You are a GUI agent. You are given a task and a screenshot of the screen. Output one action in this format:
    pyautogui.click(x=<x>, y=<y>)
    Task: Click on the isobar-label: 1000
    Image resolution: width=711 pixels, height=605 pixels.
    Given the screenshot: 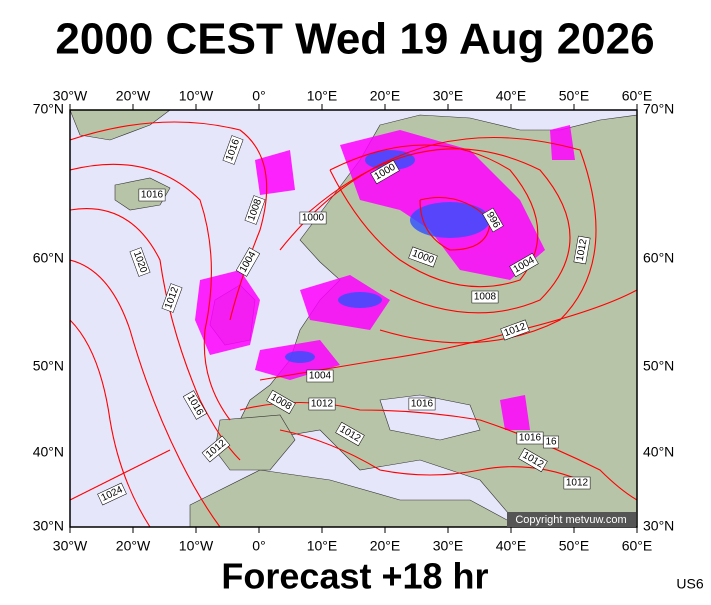 What is the action you would take?
    pyautogui.click(x=313, y=218)
    